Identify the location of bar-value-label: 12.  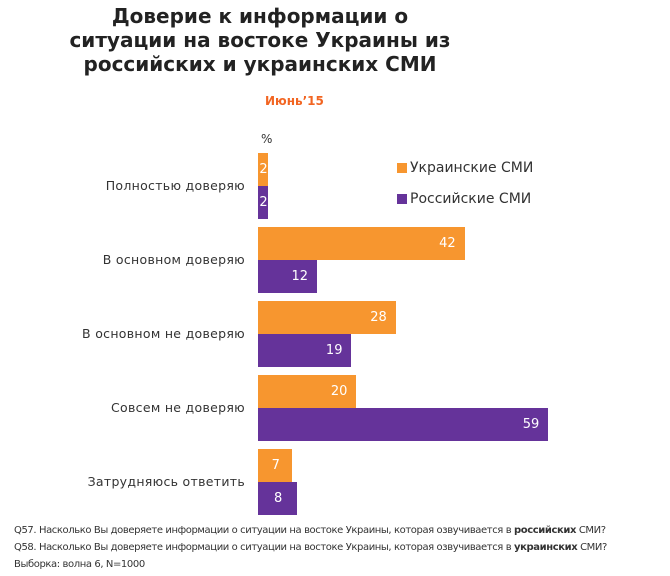
(300, 276).